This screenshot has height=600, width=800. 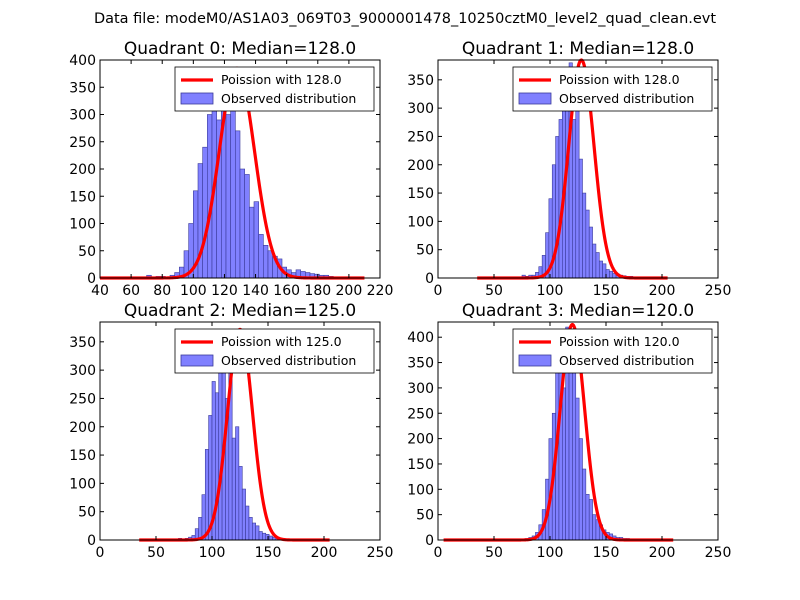 What do you see at coordinates (82, 456) in the screenshot?
I see `quadrant-2-ytick-label: 150` at bounding box center [82, 456].